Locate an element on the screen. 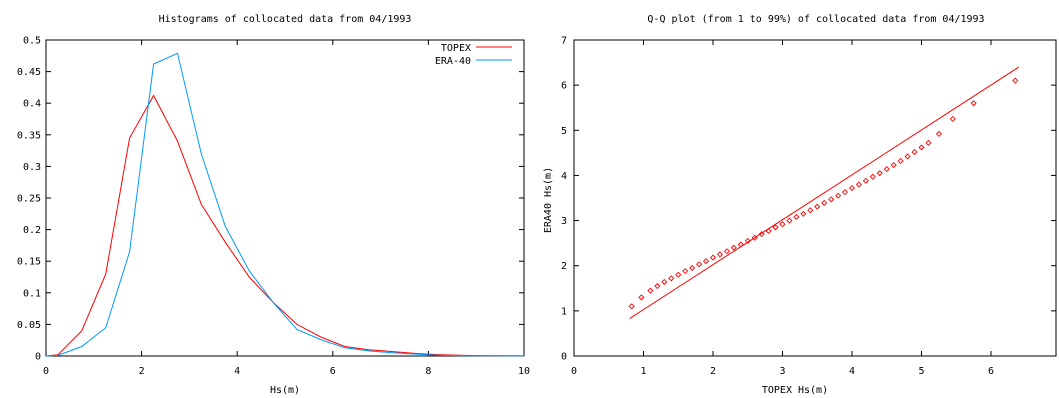 This screenshot has width=1059, height=398. qq-x-axis-label: TOPEX Hs(m) is located at coordinates (795, 390).